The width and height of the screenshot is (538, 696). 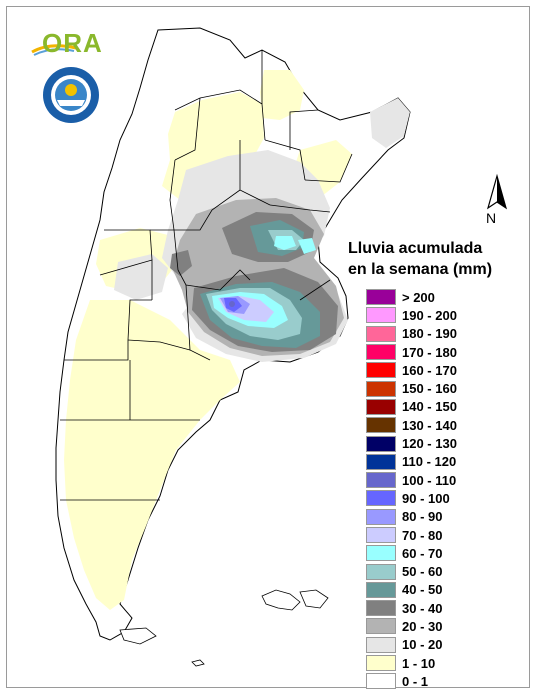 I want to click on legend-title: Lluvia acumulada en la semana (mm), so click(x=438, y=259).